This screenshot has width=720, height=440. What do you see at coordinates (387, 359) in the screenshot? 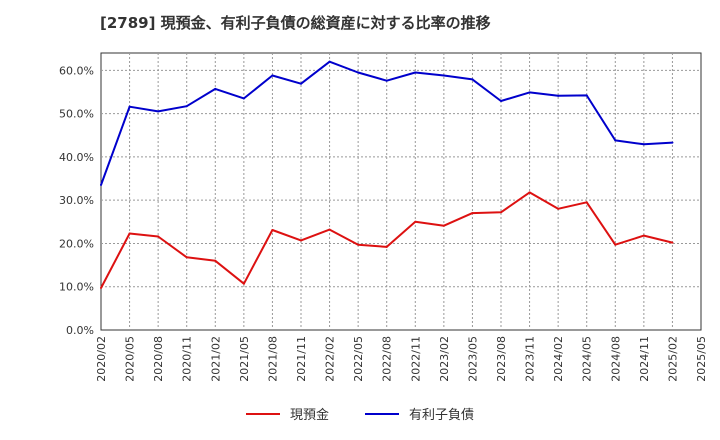
I see `x-tick-label: 2022/08` at bounding box center [387, 359].